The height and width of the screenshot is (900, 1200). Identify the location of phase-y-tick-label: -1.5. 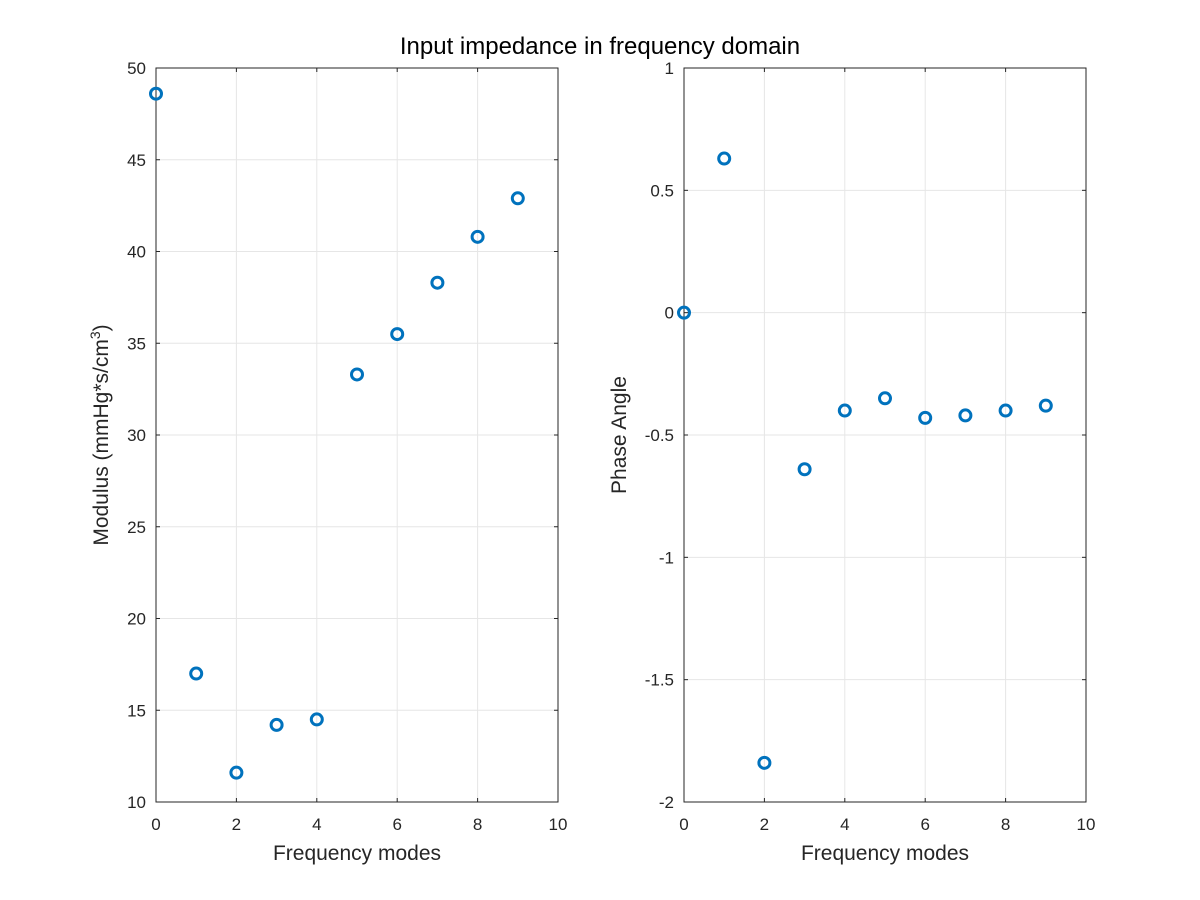
(659, 680).